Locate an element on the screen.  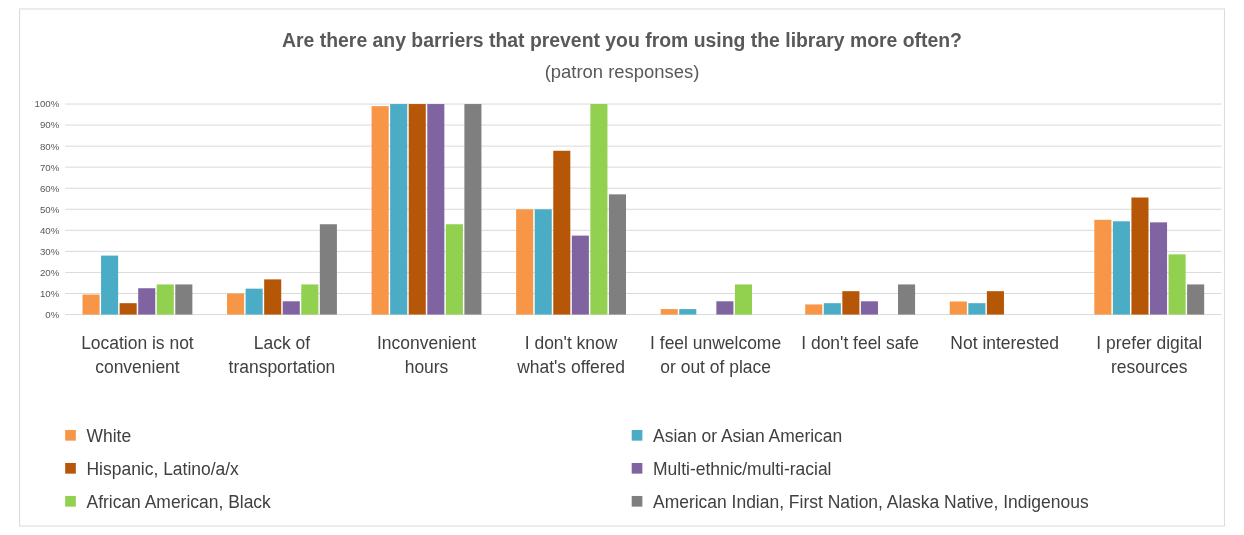
y-tick-label: 90% is located at coordinates (49, 125).